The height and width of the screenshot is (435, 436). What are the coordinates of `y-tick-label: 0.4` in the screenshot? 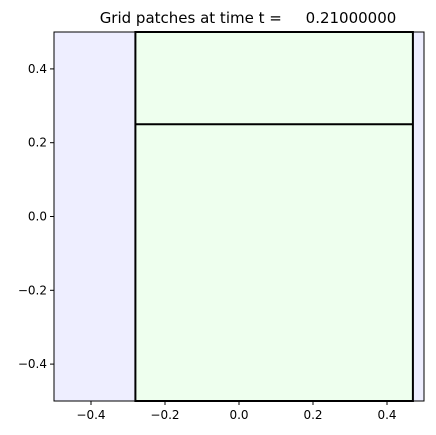 It's located at (37, 69).